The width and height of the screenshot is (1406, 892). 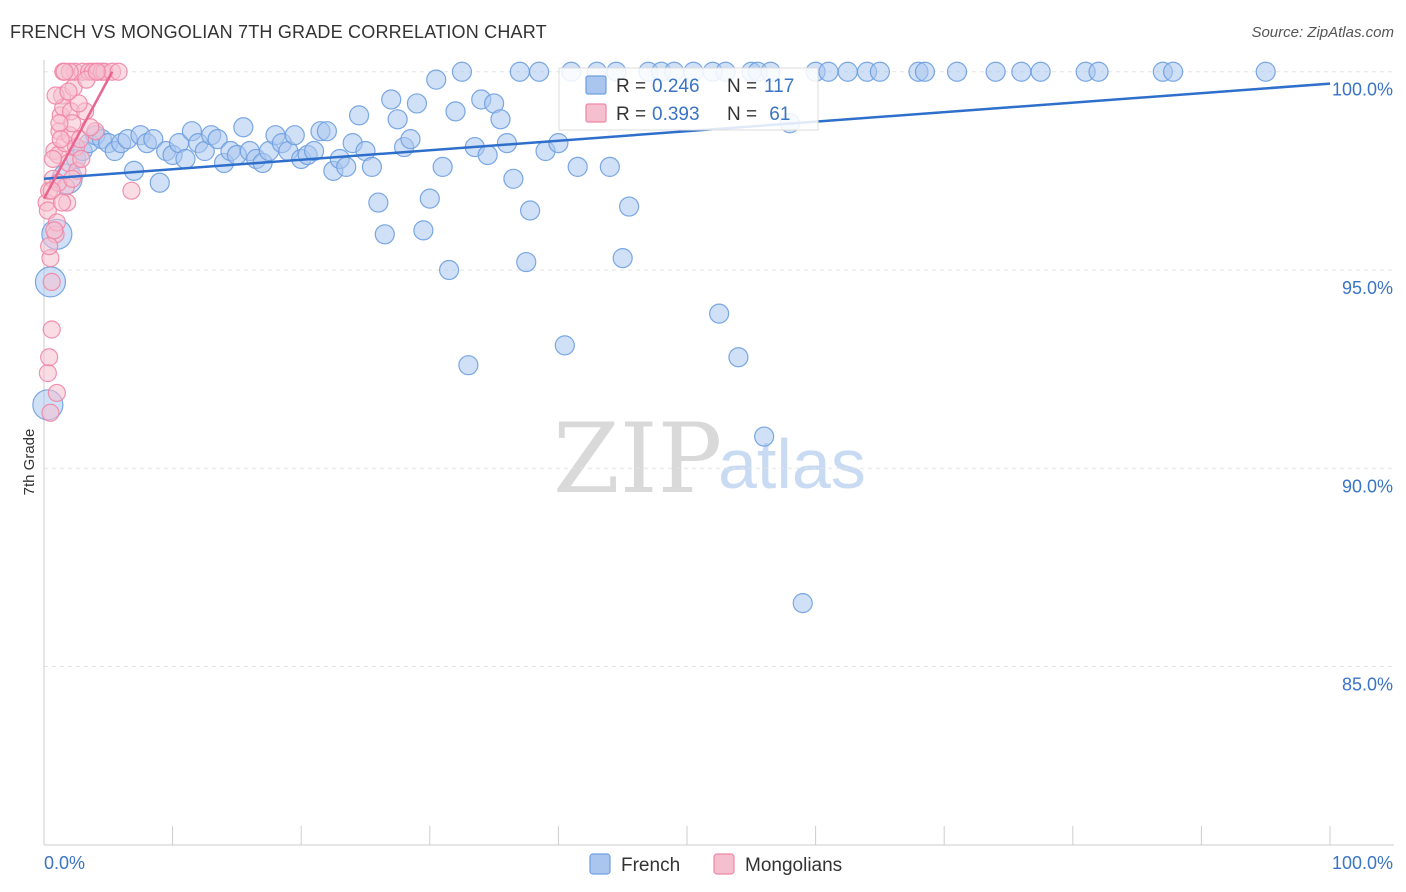 I want to click on mongolian-swatch, so click(x=596, y=113).